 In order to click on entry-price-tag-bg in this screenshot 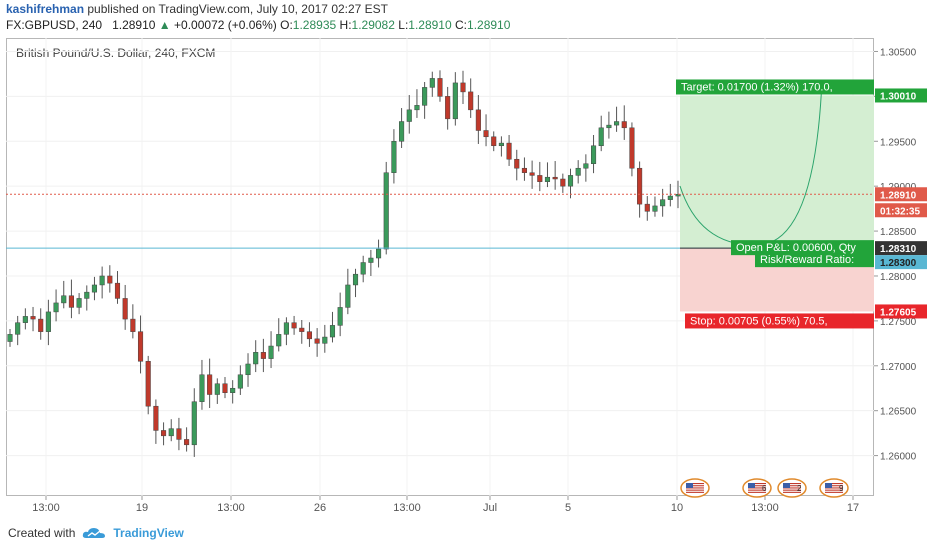, I will do `click(901, 248)`.